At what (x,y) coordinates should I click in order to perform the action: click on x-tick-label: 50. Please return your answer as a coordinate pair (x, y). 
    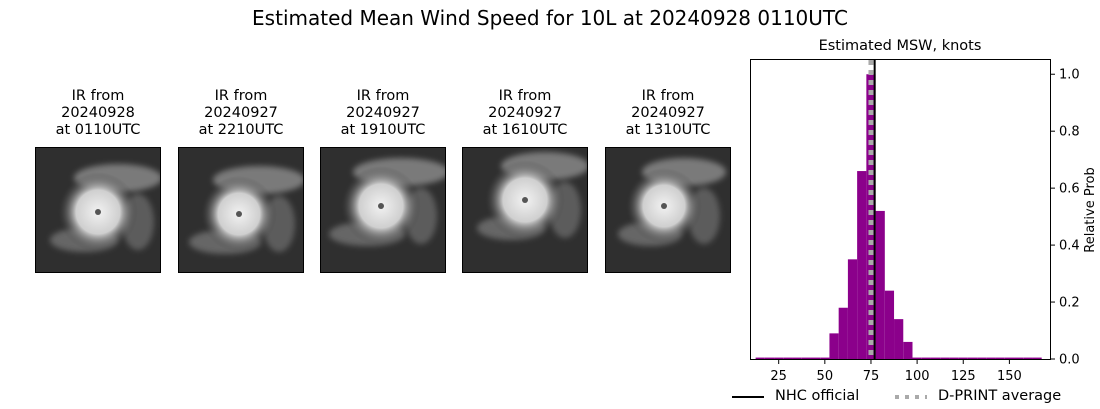
    Looking at the image, I should click on (825, 376).